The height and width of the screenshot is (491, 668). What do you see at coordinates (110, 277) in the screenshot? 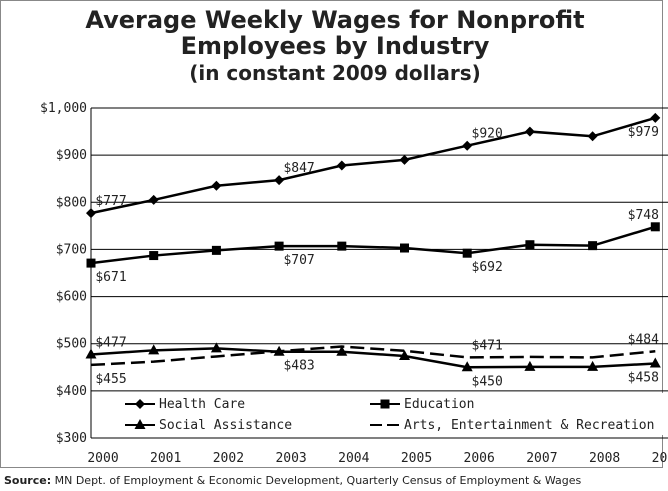
I see `data-label: $671` at bounding box center [110, 277].